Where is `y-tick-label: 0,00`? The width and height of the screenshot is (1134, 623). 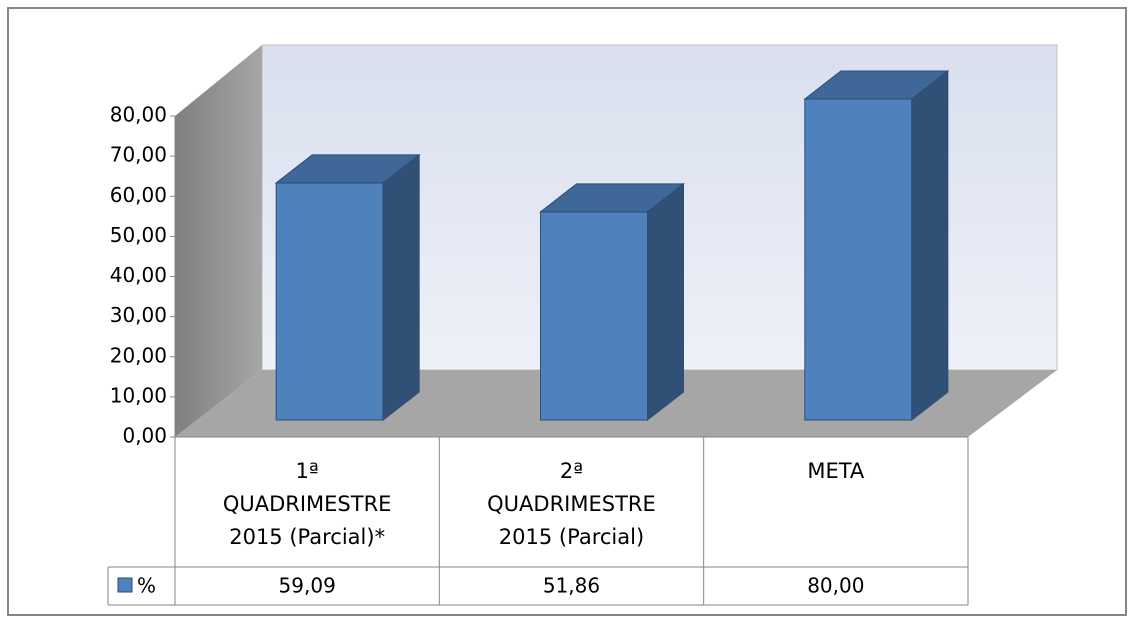
y-tick-label: 0,00 is located at coordinates (144, 436).